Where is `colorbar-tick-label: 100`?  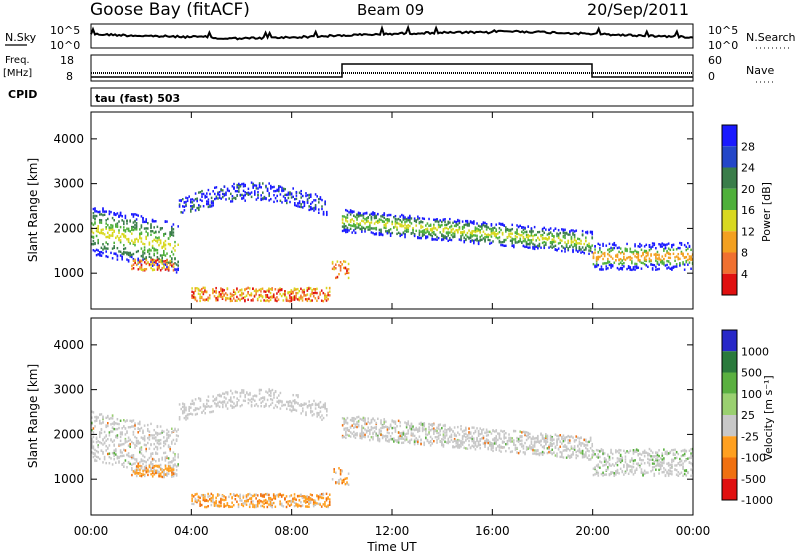 colorbar-tick-label: 100 is located at coordinates (751, 394).